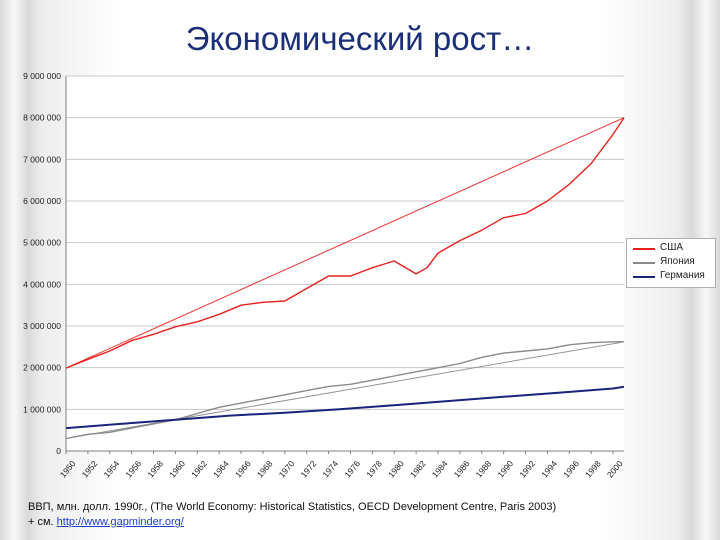  I want to click on see-also-prefix: + см., so click(42, 522).